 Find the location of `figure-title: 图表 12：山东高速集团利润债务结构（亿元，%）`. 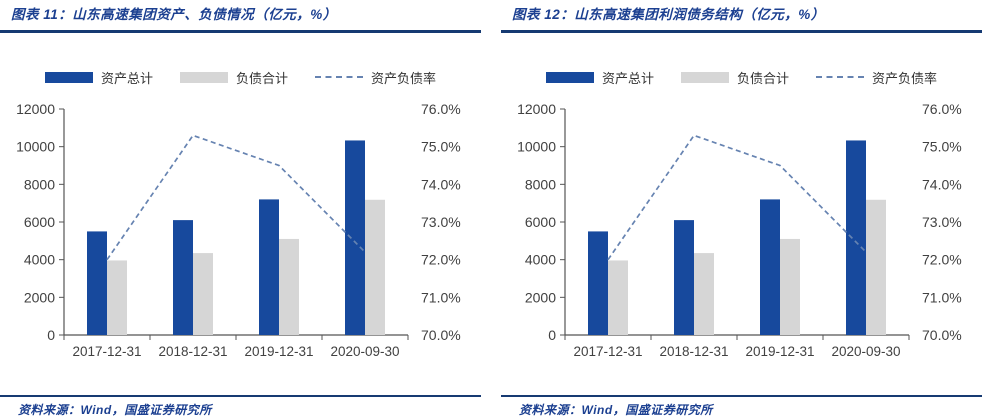

figure-title: 图表 12：山东高速集团利润债务结构（亿元，%） is located at coordinates (668, 14).